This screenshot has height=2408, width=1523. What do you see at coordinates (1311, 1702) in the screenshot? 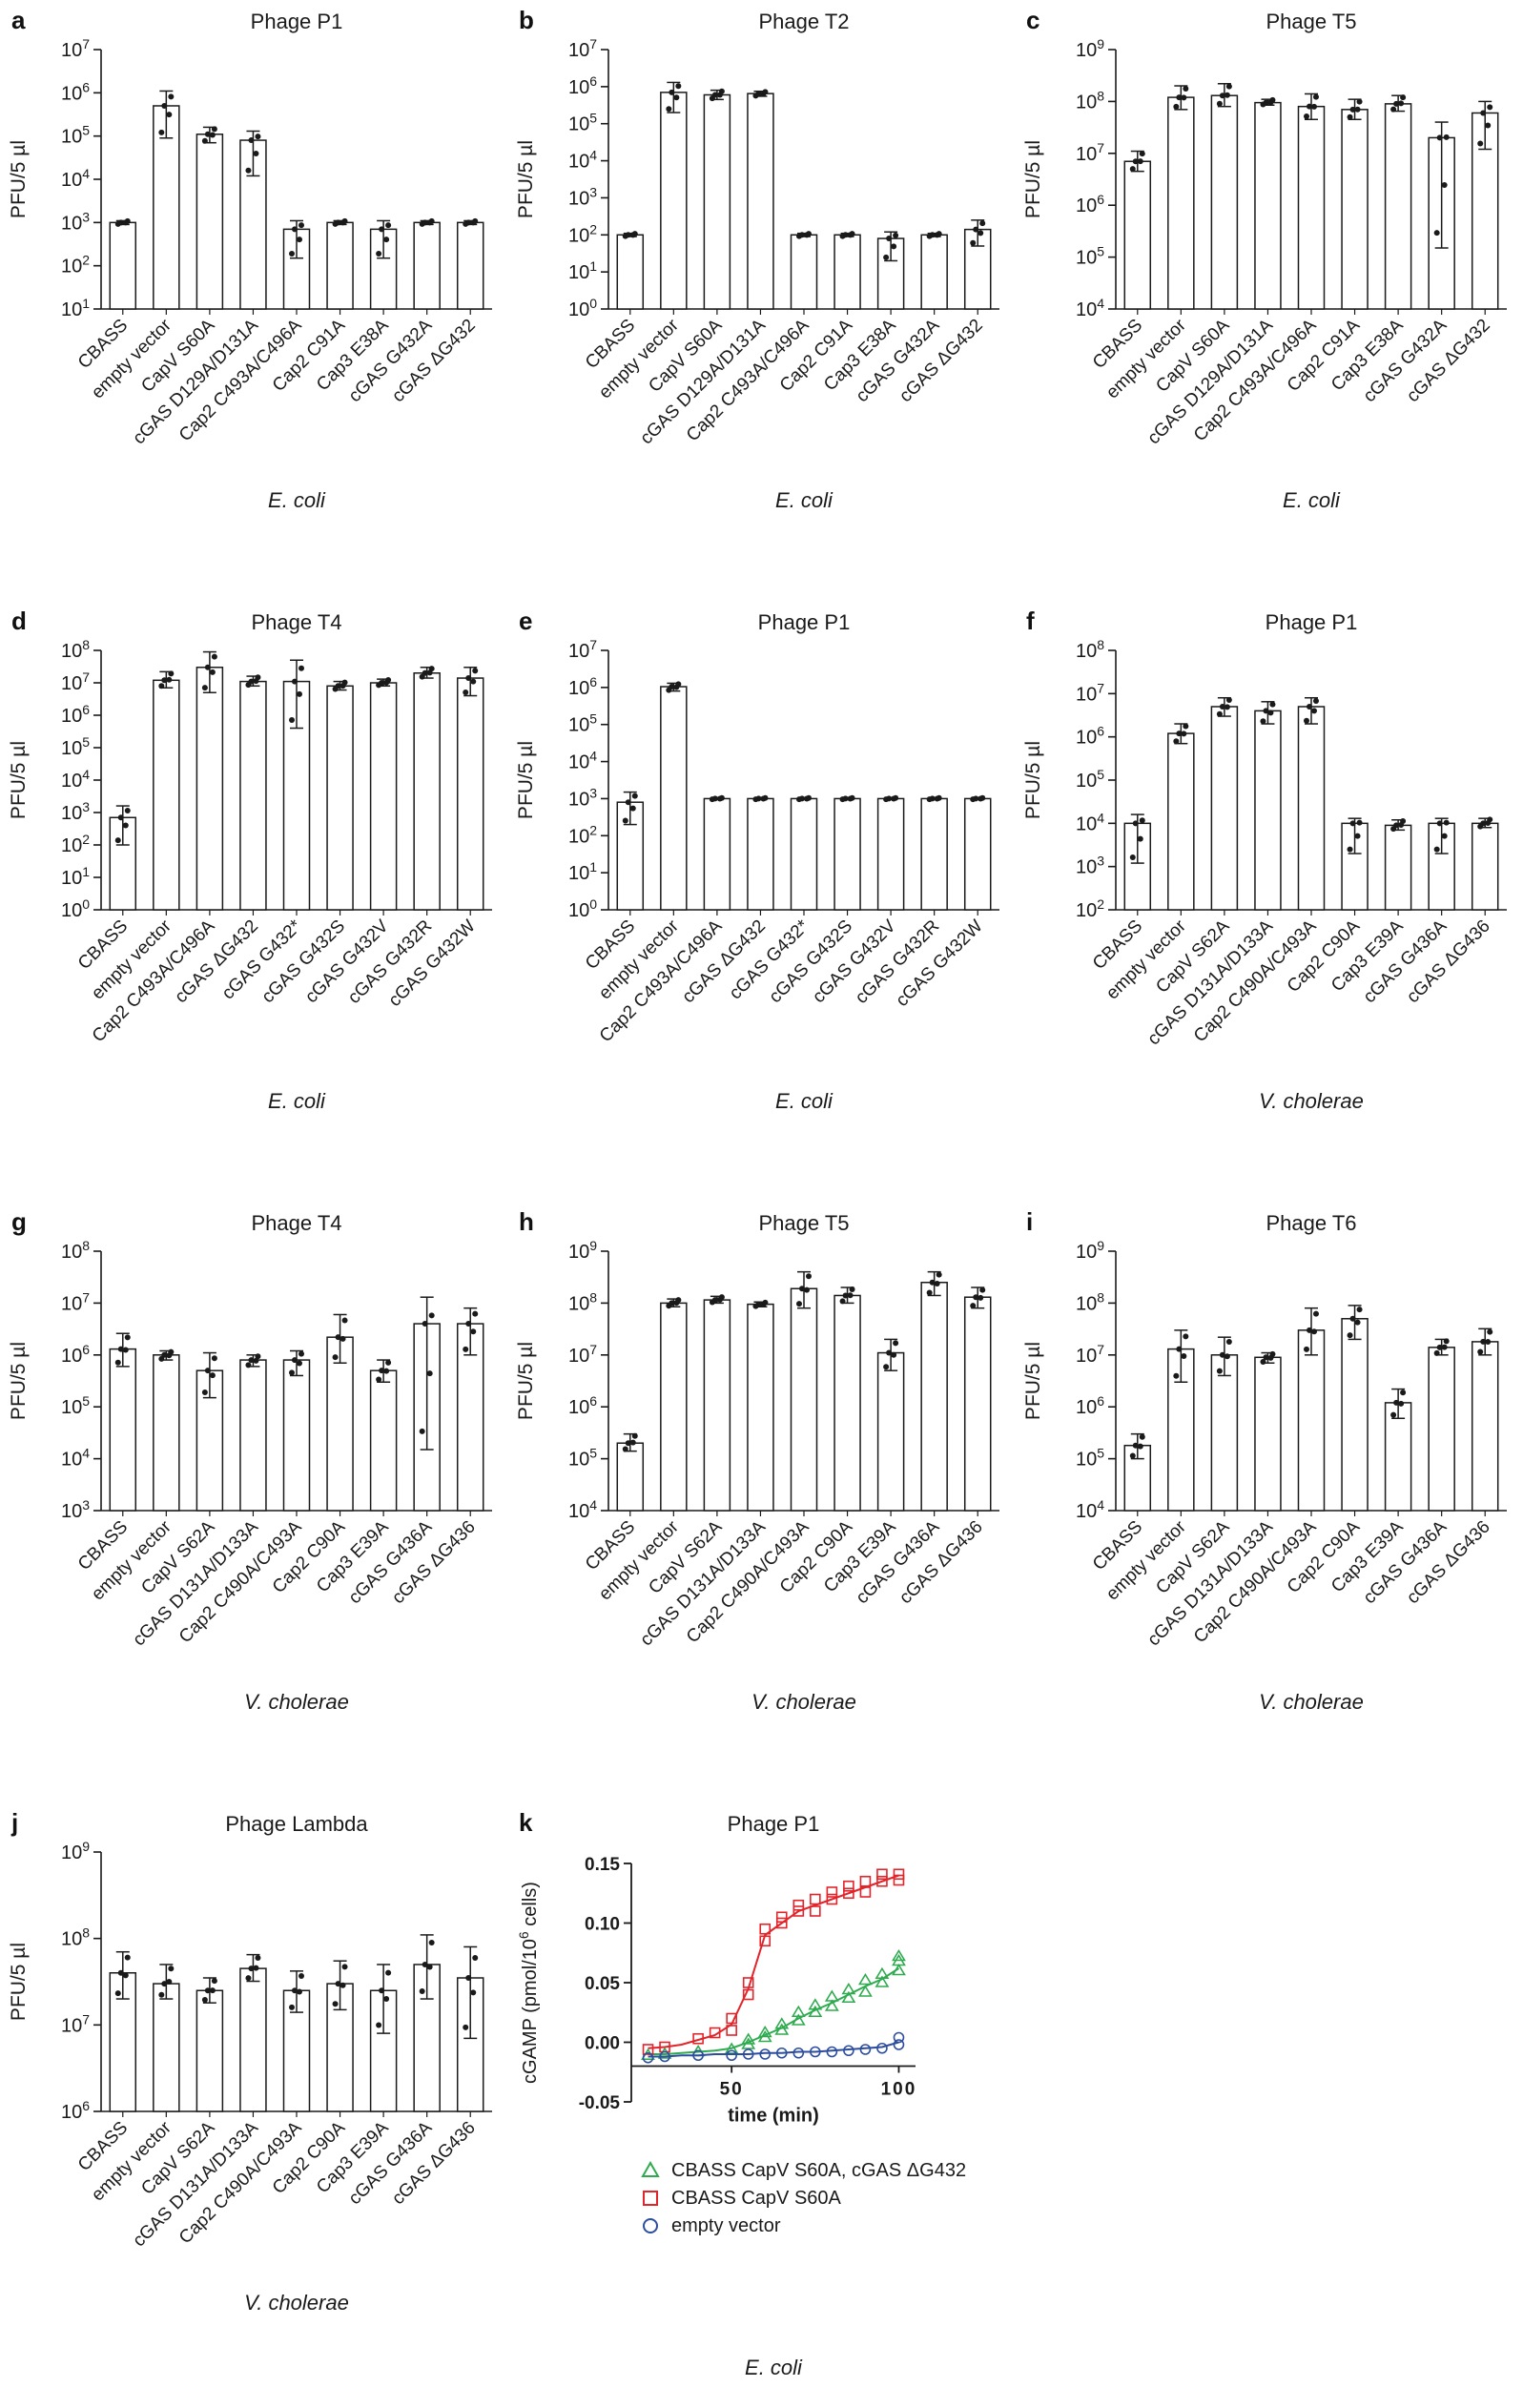
I see `species-label: V. cholerae` at bounding box center [1311, 1702].